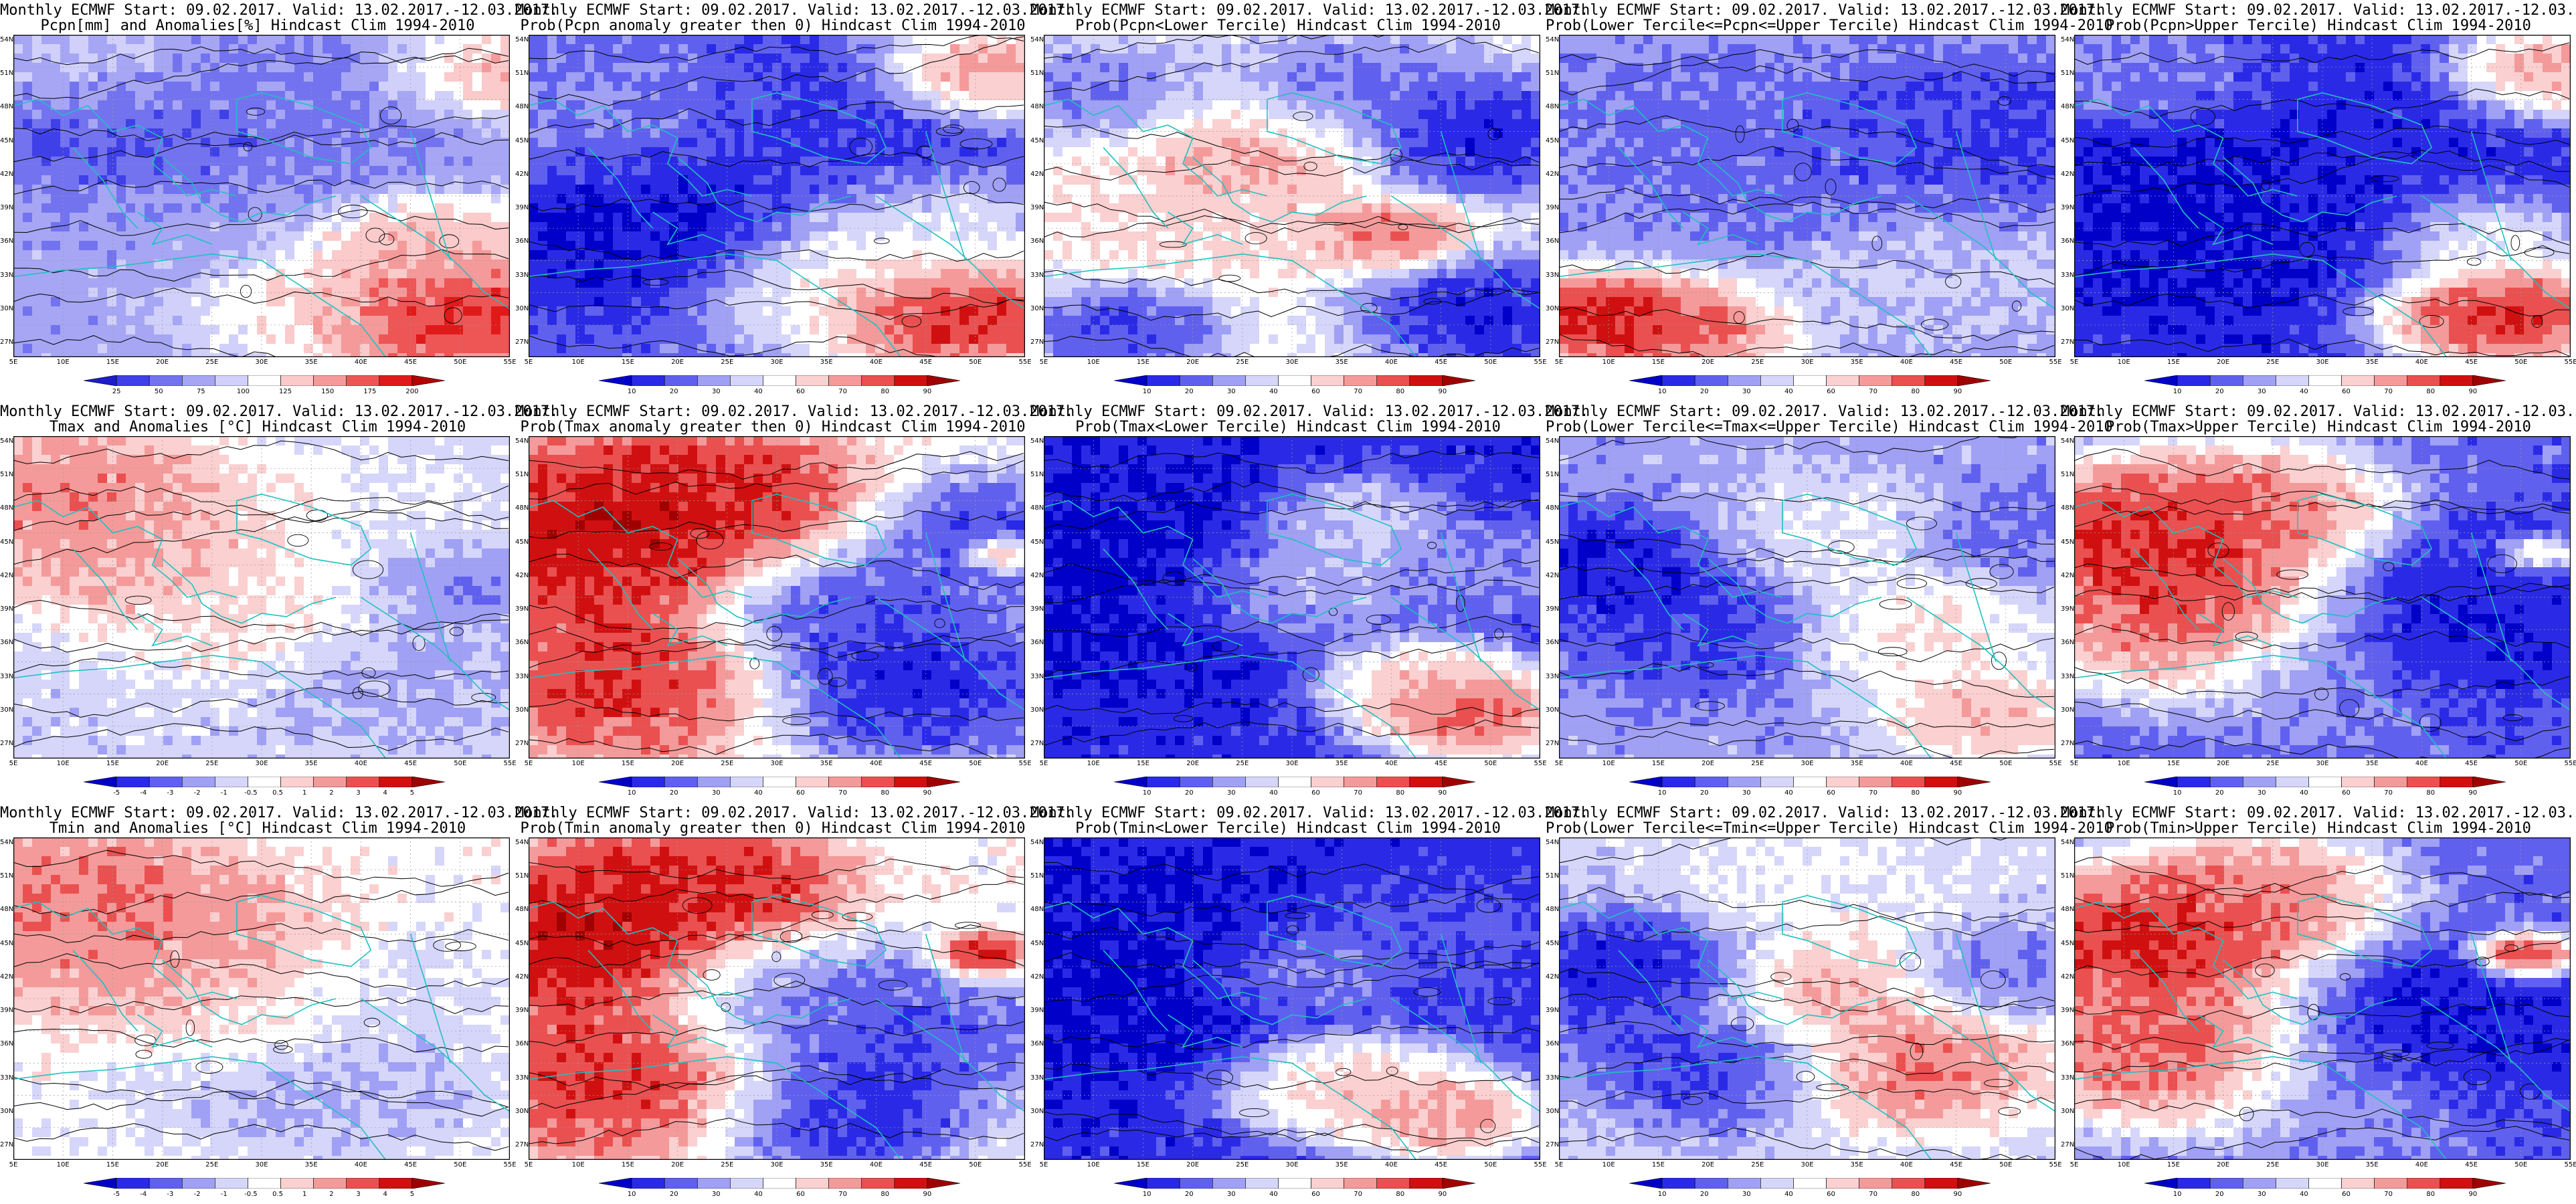 The height and width of the screenshot is (1204, 2576). What do you see at coordinates (361, 1165) in the screenshot?
I see `longitude-label: 40E` at bounding box center [361, 1165].